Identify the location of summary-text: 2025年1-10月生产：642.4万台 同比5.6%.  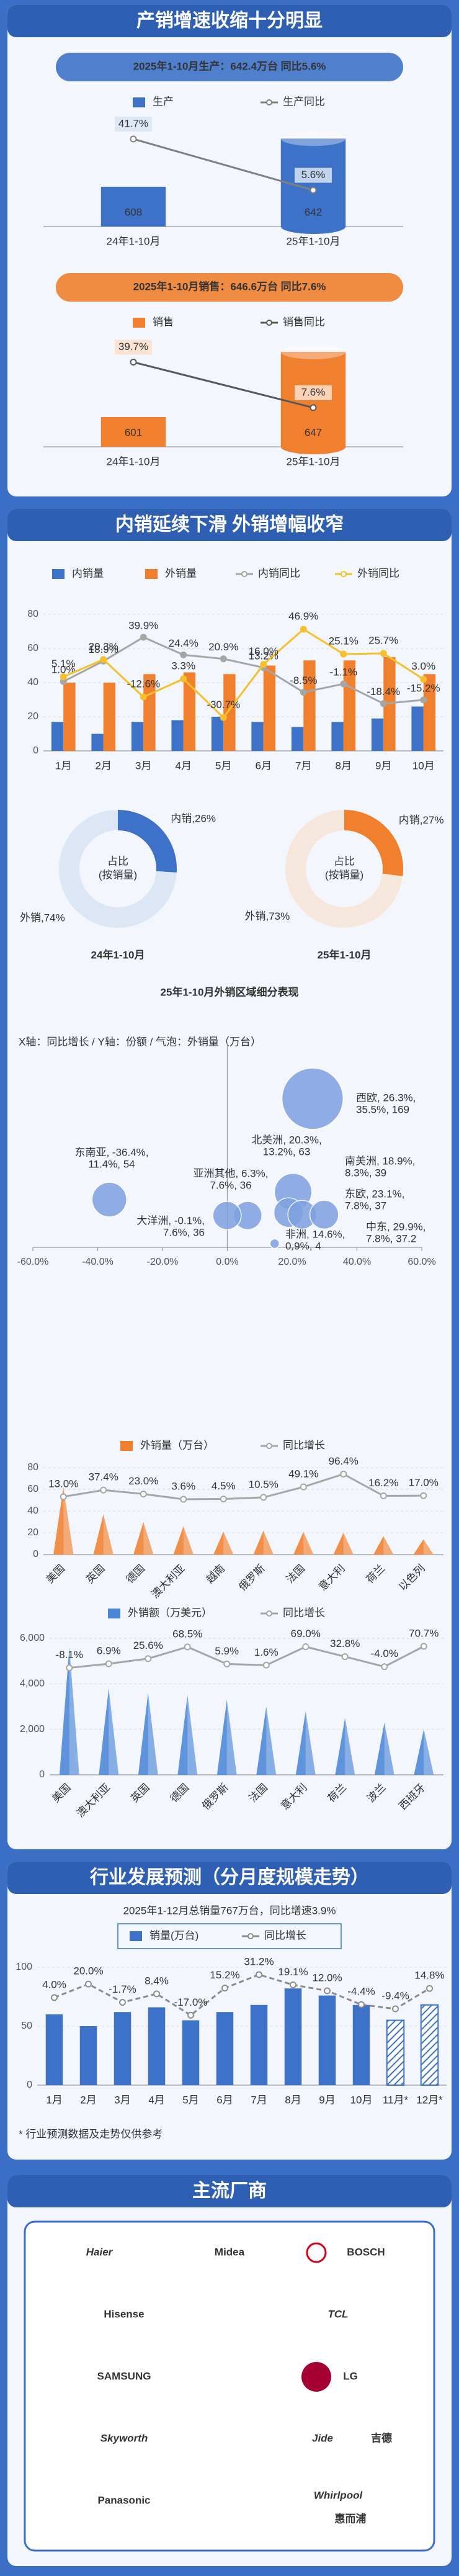
(229, 66).